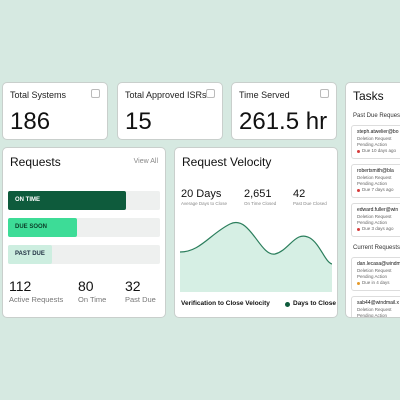 Image resolution: width=400 pixels, height=400 pixels. What do you see at coordinates (20, 286) in the screenshot?
I see `request-stat-value: 112` at bounding box center [20, 286].